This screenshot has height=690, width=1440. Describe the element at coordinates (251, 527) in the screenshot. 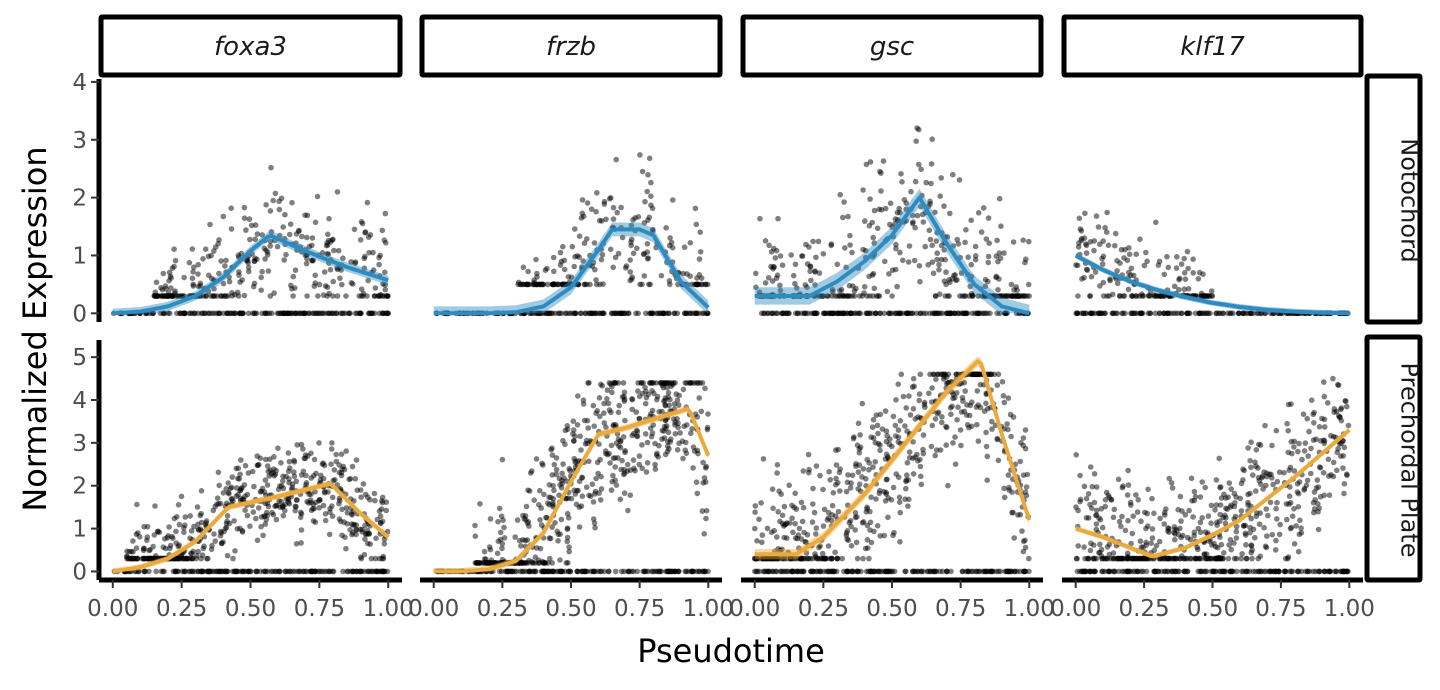

I see `fit-line` at that location.